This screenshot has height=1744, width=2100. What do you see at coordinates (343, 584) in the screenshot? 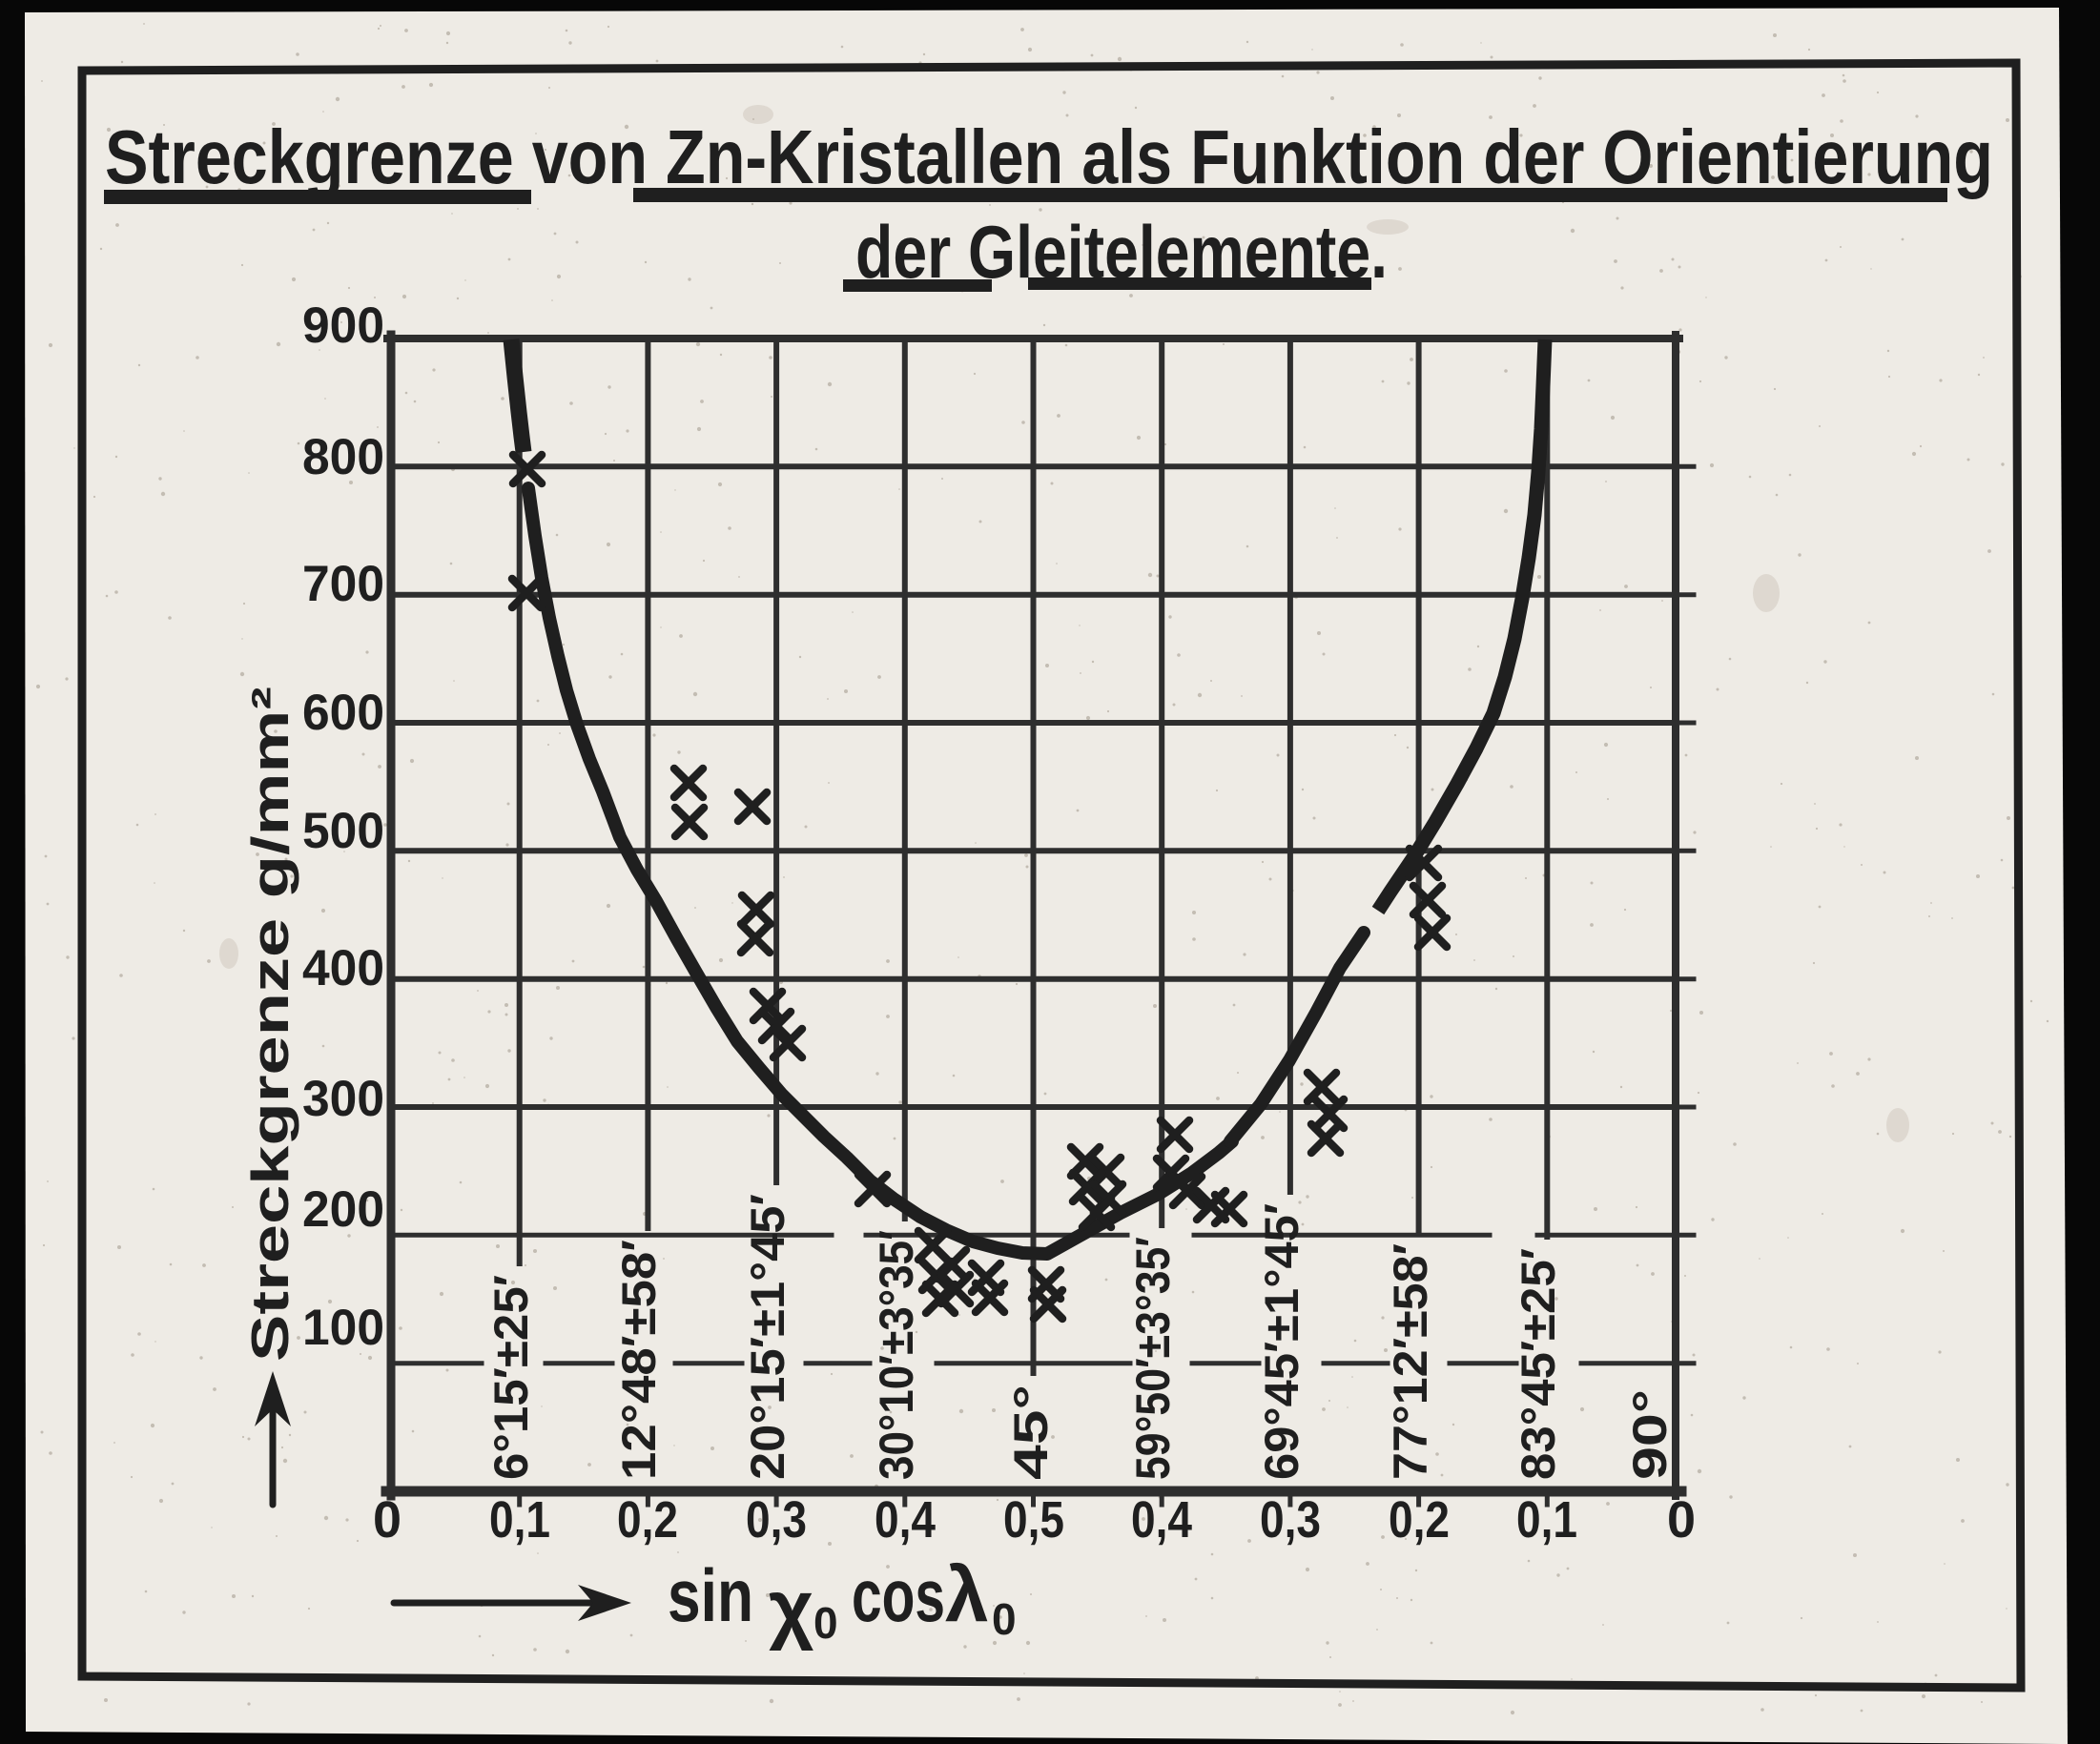
I see `svg-text: 700` at bounding box center [343, 584].